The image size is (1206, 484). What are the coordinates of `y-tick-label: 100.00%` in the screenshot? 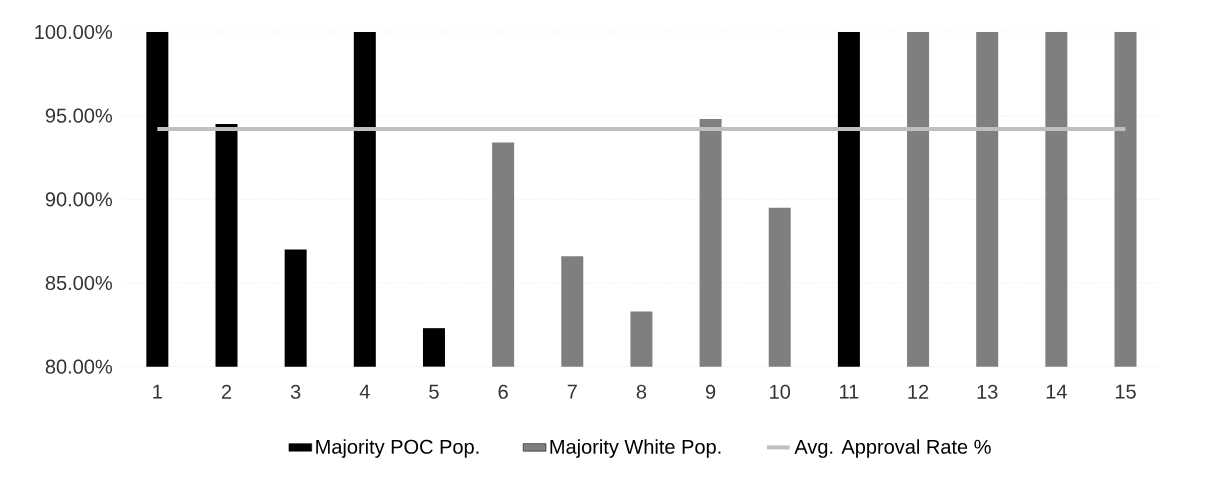 It's located at (73, 32).